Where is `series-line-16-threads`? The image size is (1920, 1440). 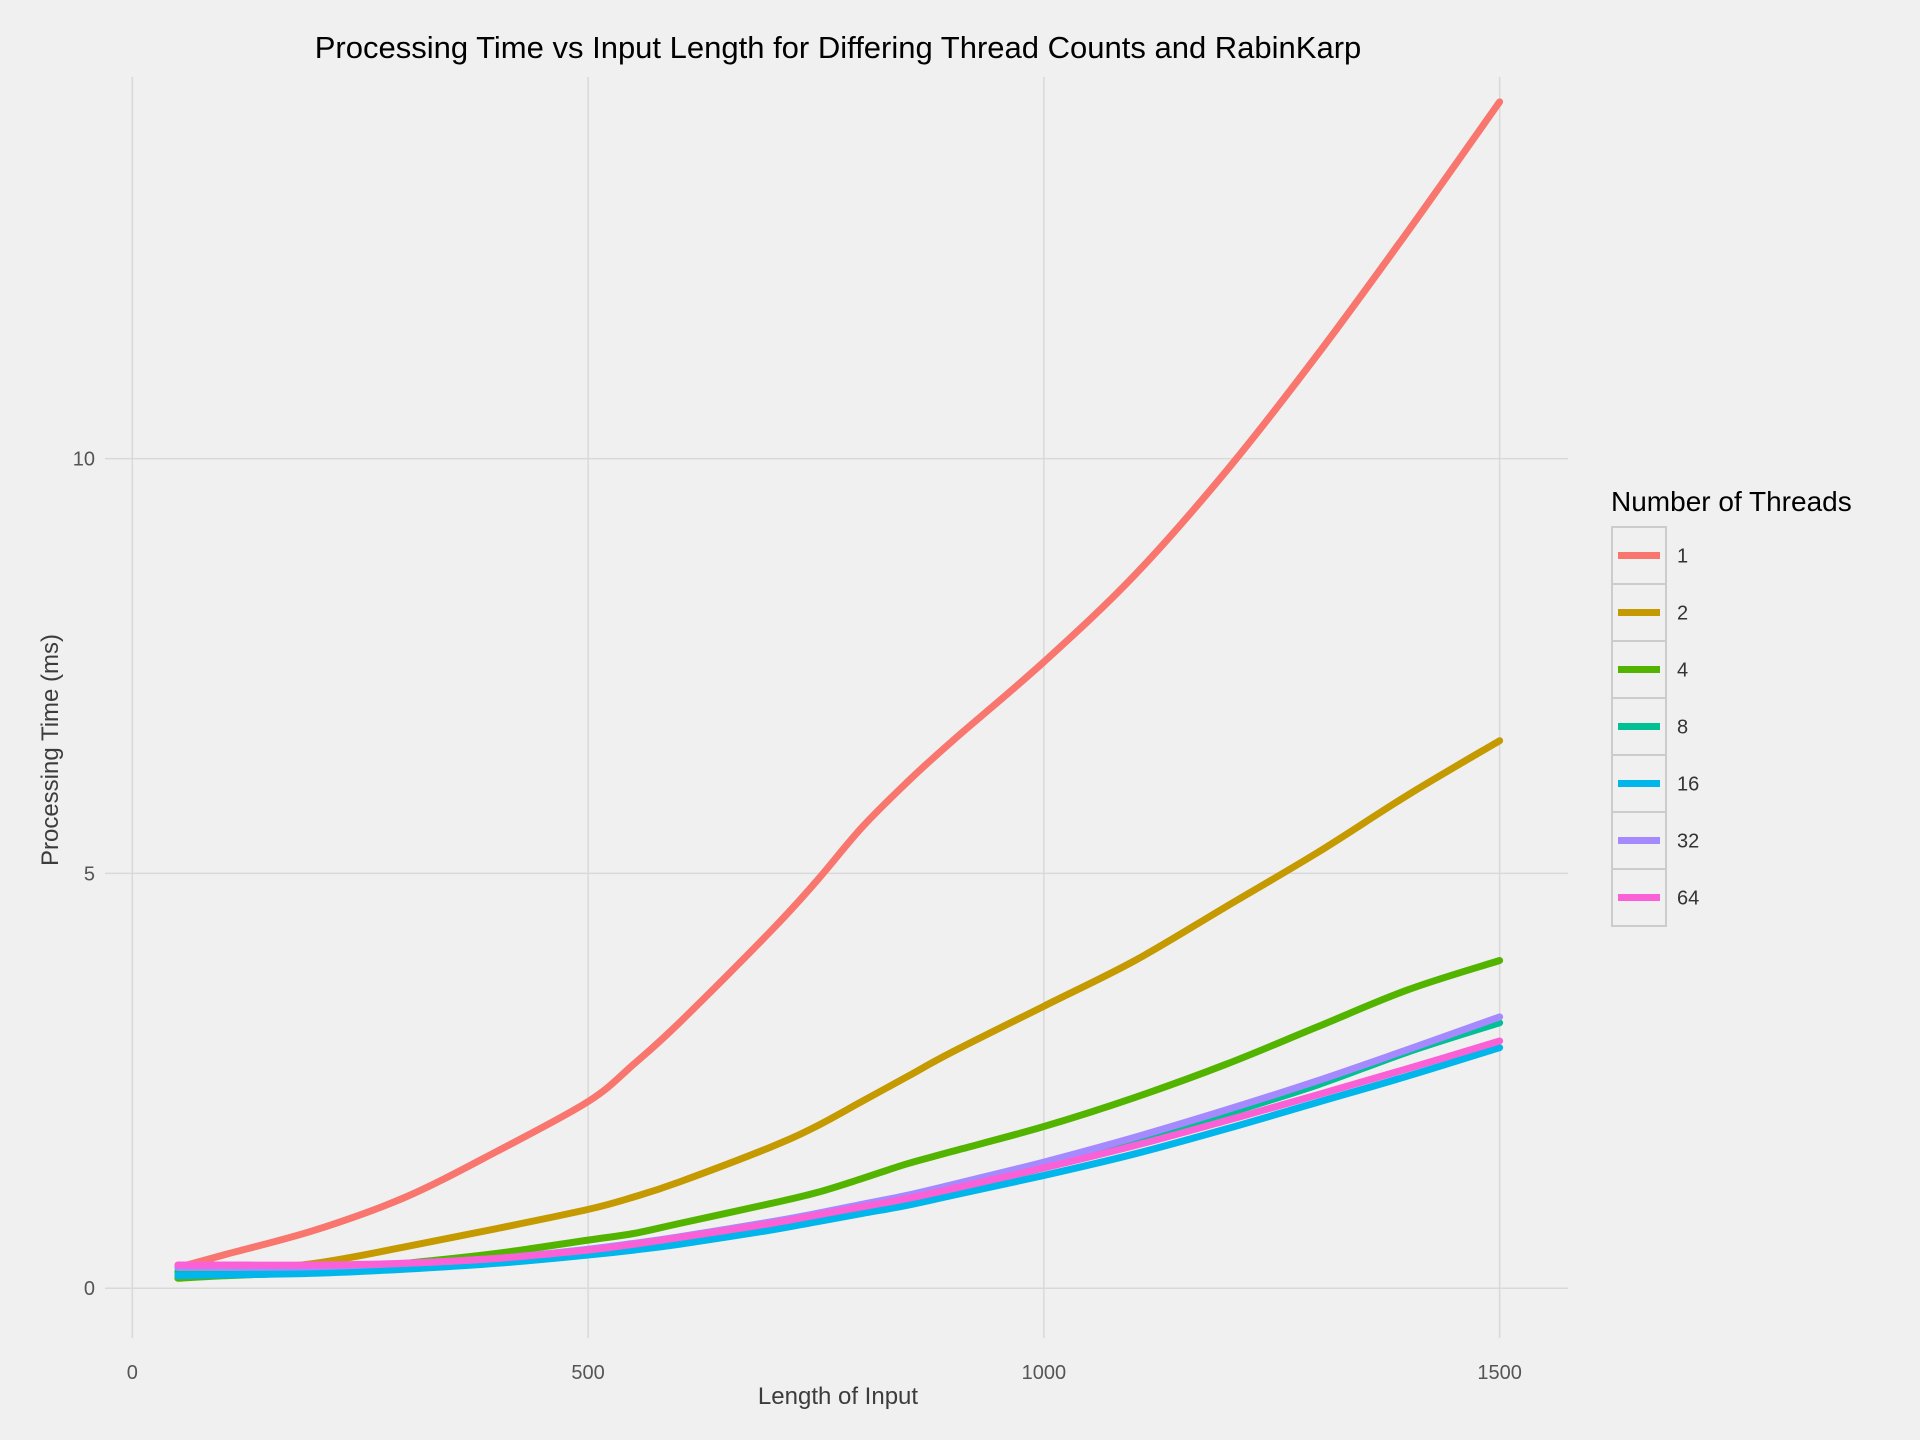
series-line-16-threads is located at coordinates (839, 1162).